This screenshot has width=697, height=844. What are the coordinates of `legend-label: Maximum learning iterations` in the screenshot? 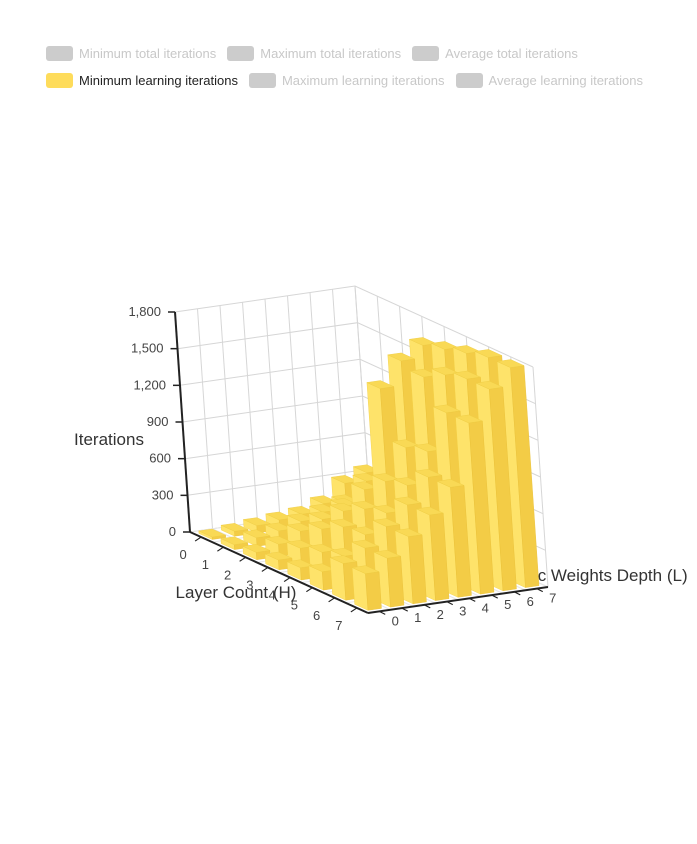 It's located at (363, 80).